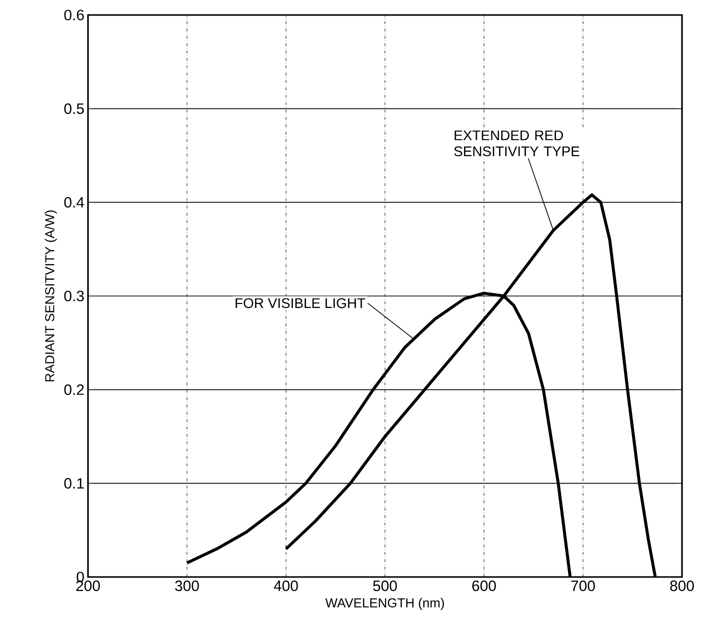 The width and height of the screenshot is (704, 636). Describe the element at coordinates (682, 586) in the screenshot. I see `x-tick-label: 800` at that location.